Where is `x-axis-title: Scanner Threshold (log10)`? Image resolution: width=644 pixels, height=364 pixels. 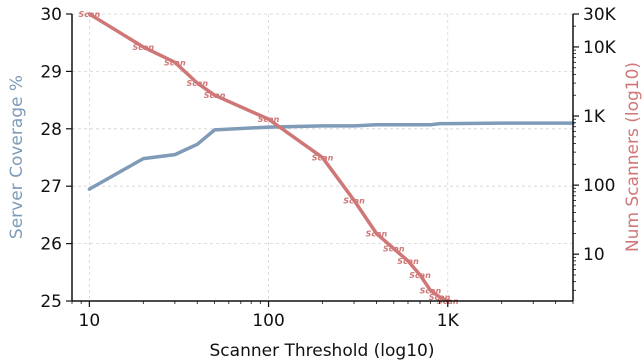
x-axis-title: Scanner Threshold (log10) is located at coordinates (322, 351).